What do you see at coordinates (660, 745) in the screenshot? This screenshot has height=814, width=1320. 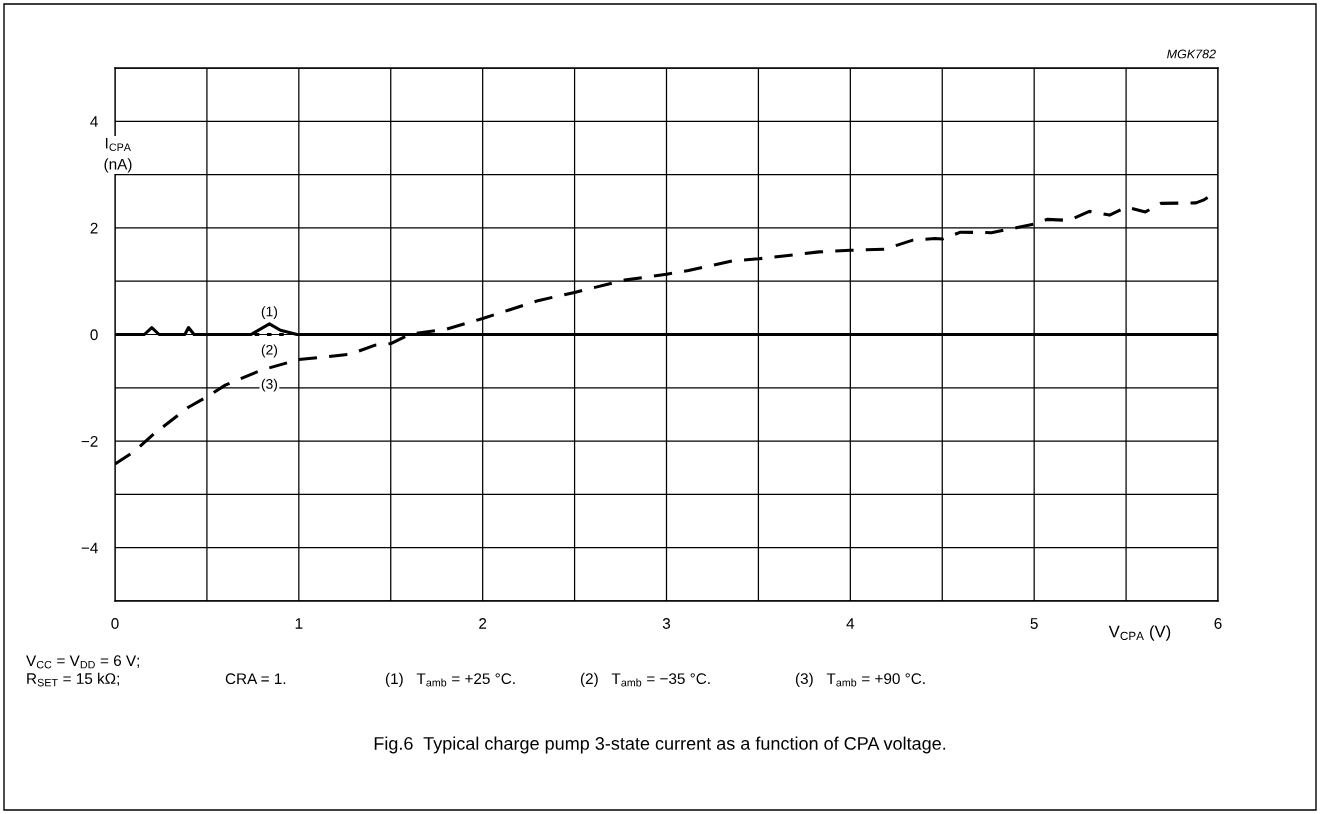 I see `text: Fig.6 Typical charge pump 3-state current as a function of CPA voltage.` at bounding box center [660, 745].